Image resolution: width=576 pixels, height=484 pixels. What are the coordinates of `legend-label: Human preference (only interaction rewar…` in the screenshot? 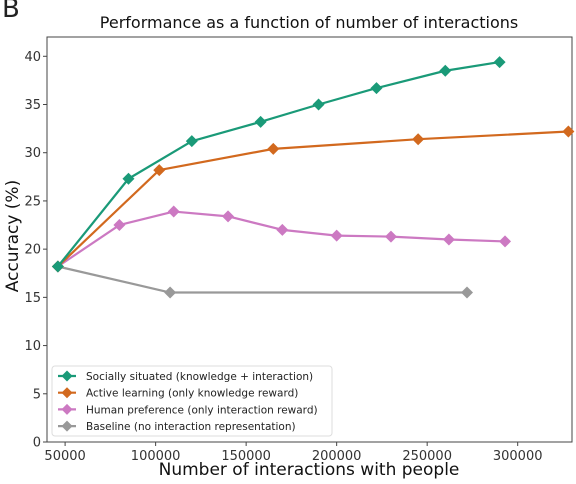 It's located at (202, 410).